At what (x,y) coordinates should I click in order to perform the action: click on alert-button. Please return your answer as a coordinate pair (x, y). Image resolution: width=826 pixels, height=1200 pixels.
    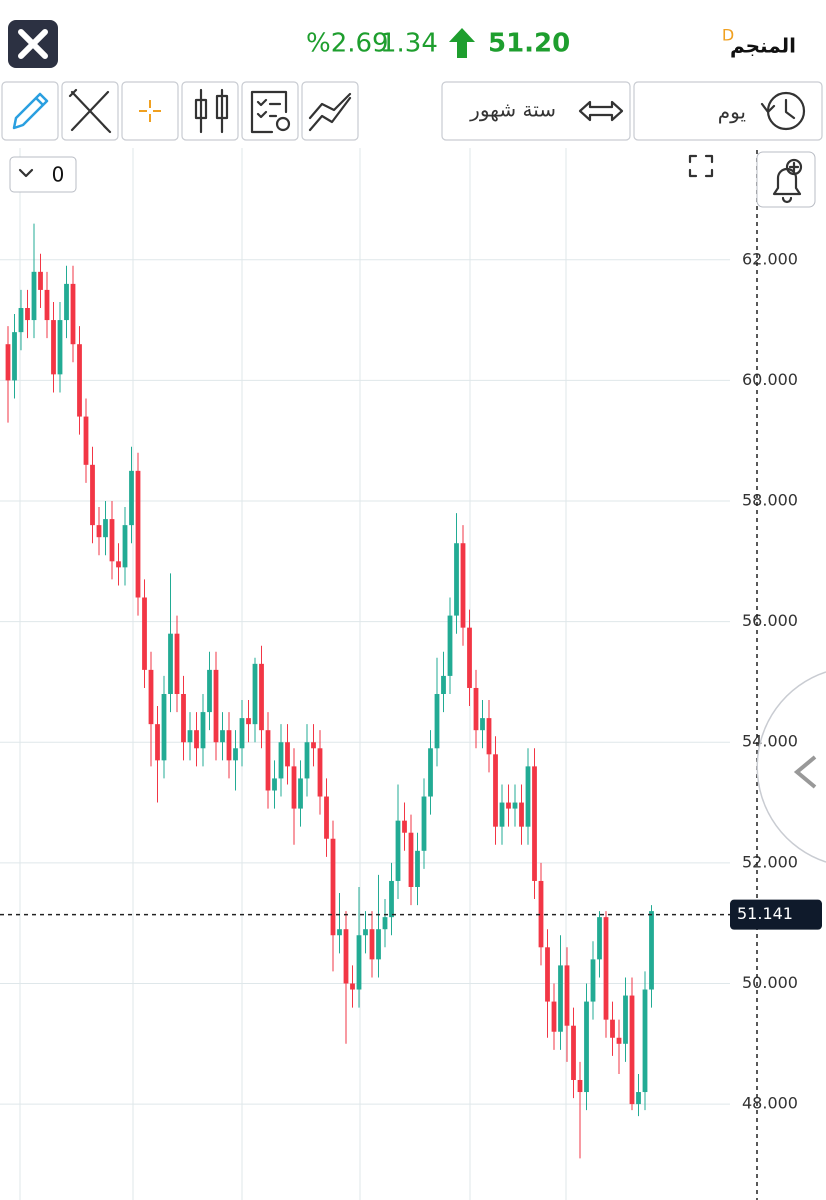
    Looking at the image, I should click on (786, 179).